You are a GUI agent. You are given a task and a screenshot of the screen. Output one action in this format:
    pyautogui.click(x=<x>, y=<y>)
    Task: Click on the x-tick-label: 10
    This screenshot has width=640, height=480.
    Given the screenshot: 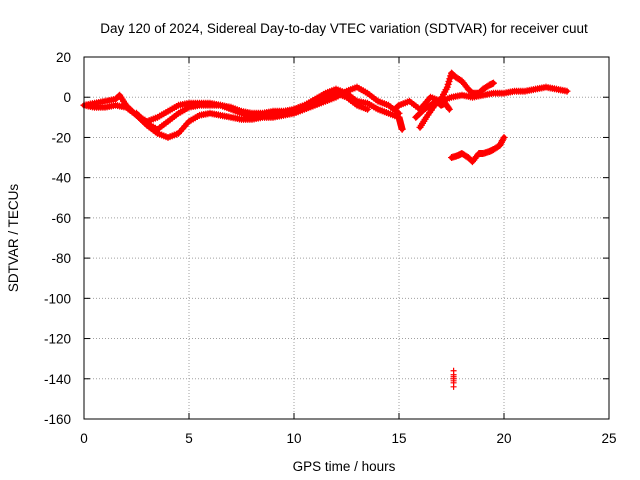 What is the action you would take?
    pyautogui.click(x=293, y=438)
    